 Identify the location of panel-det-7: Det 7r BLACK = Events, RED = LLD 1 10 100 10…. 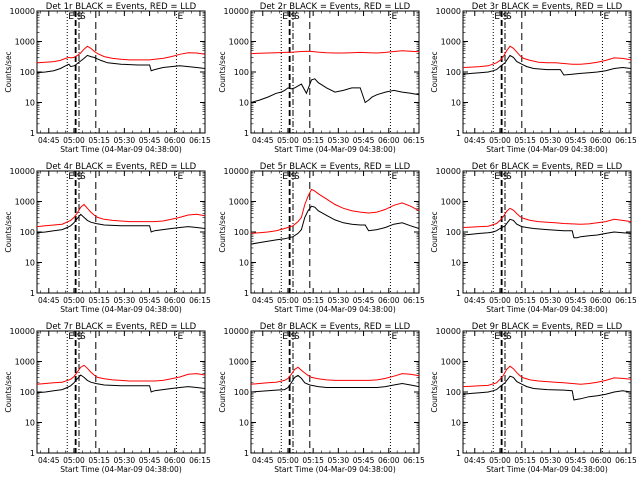
(107, 398).